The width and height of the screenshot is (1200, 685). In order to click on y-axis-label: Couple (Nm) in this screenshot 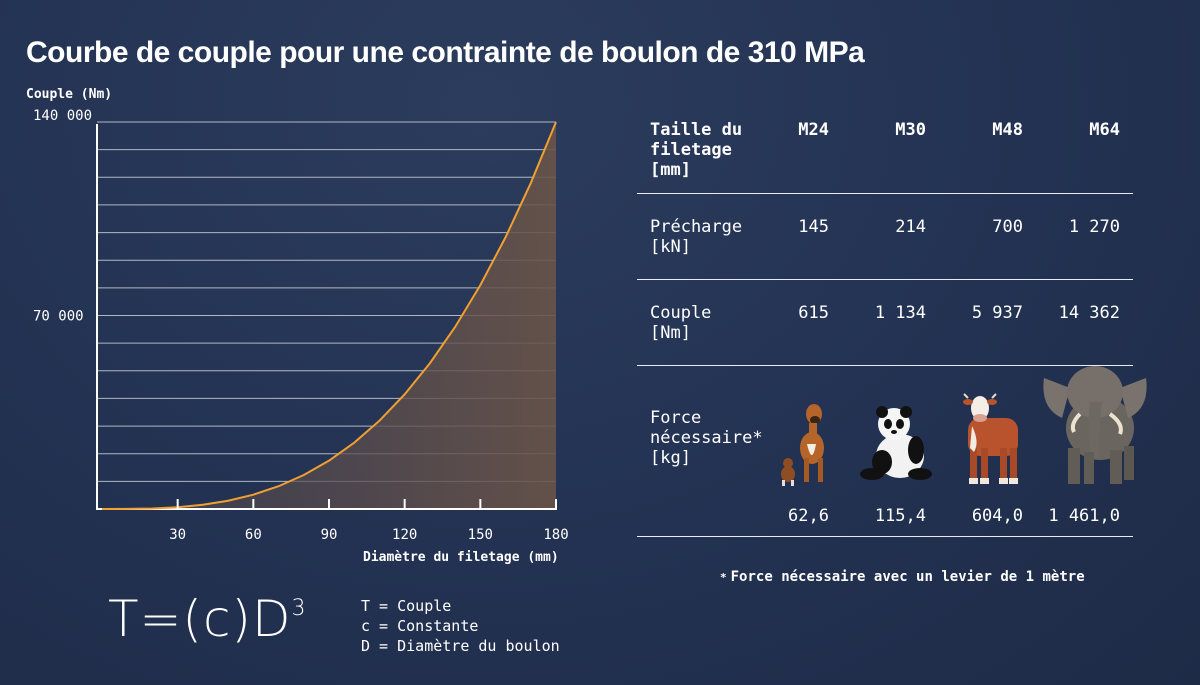, I will do `click(69, 94)`.